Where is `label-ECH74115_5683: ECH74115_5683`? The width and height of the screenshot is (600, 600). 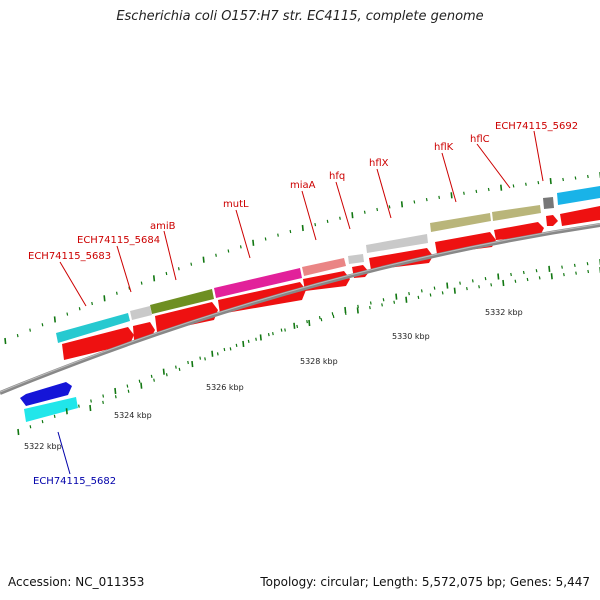
label-ECH74115_5683: ECH74115_5683 is located at coordinates (69, 256).